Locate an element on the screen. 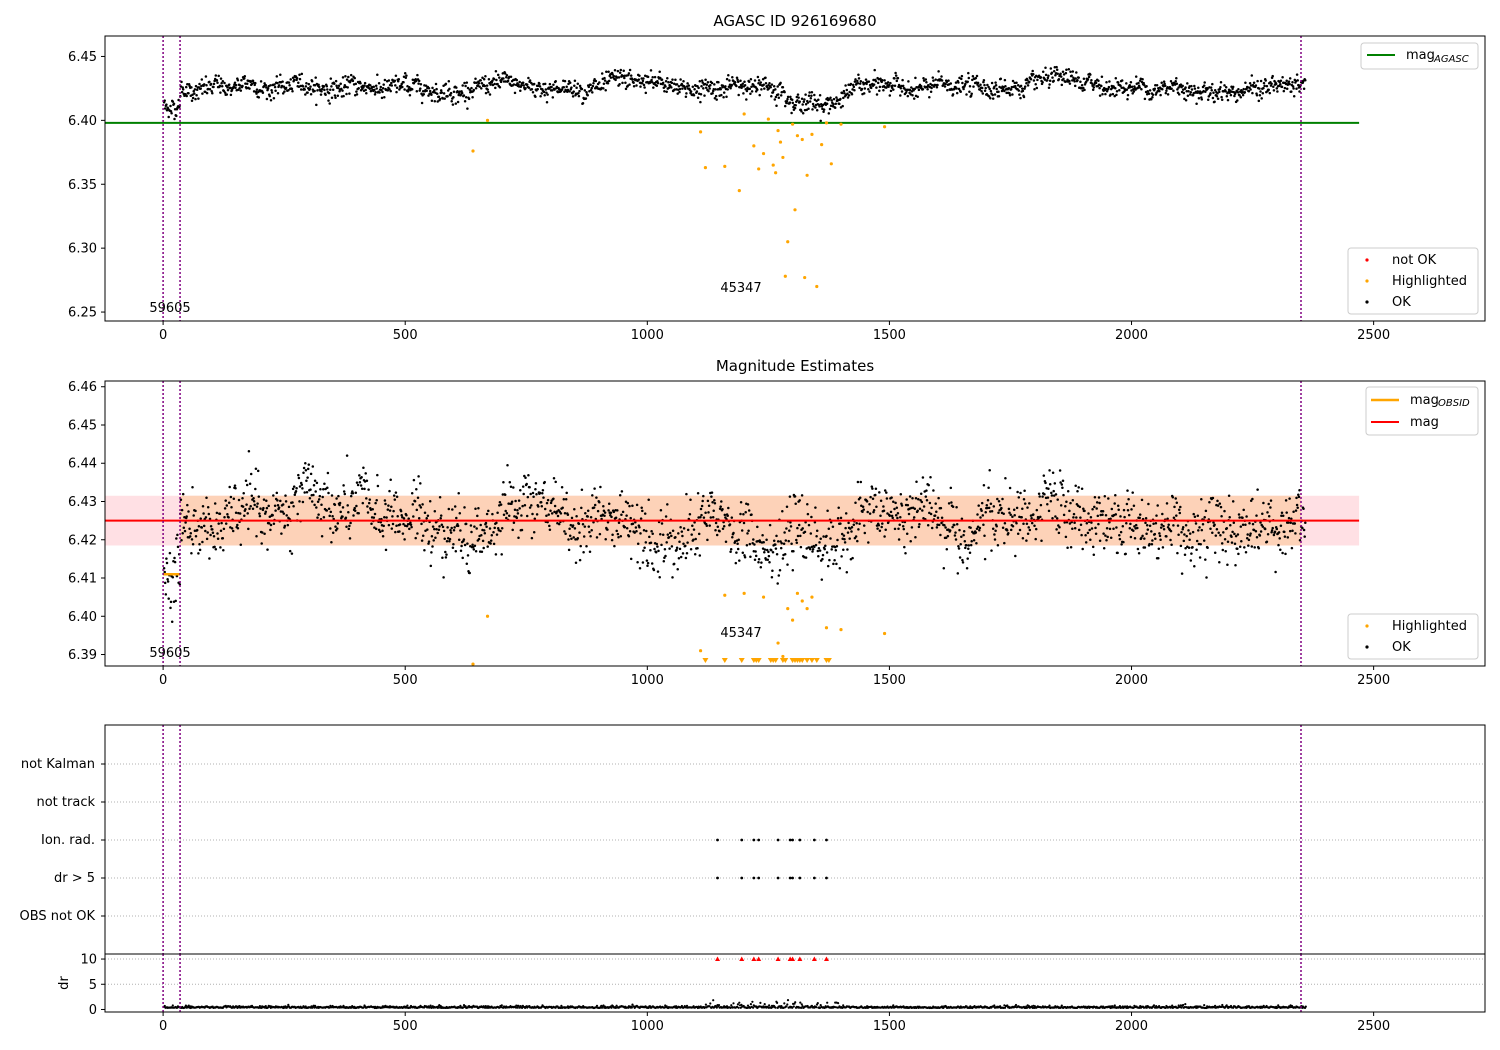  p1-ok-point-1954 is located at coordinates (1299, 91).